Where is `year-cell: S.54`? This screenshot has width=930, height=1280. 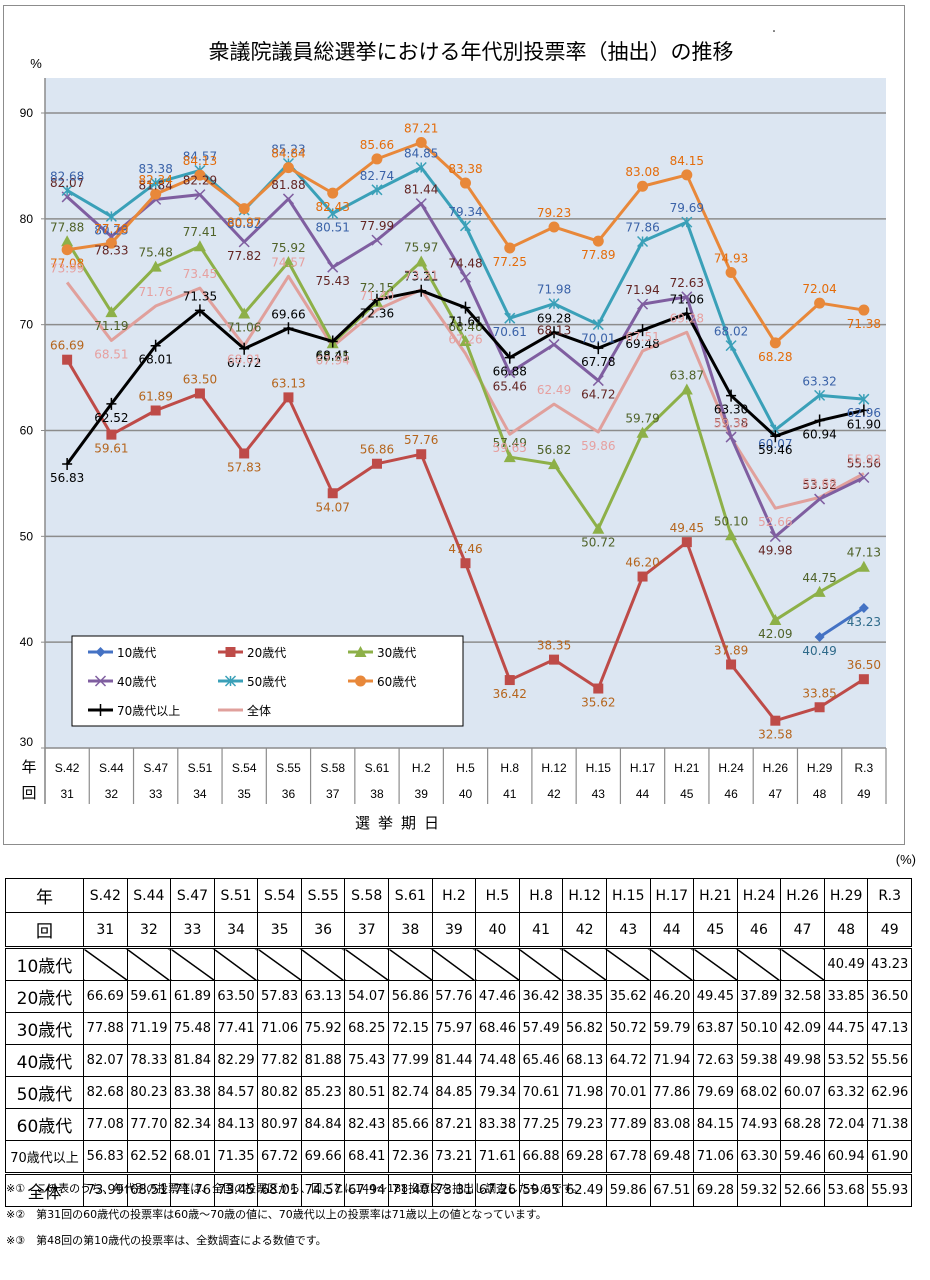
year-cell: S.54 is located at coordinates (279, 895).